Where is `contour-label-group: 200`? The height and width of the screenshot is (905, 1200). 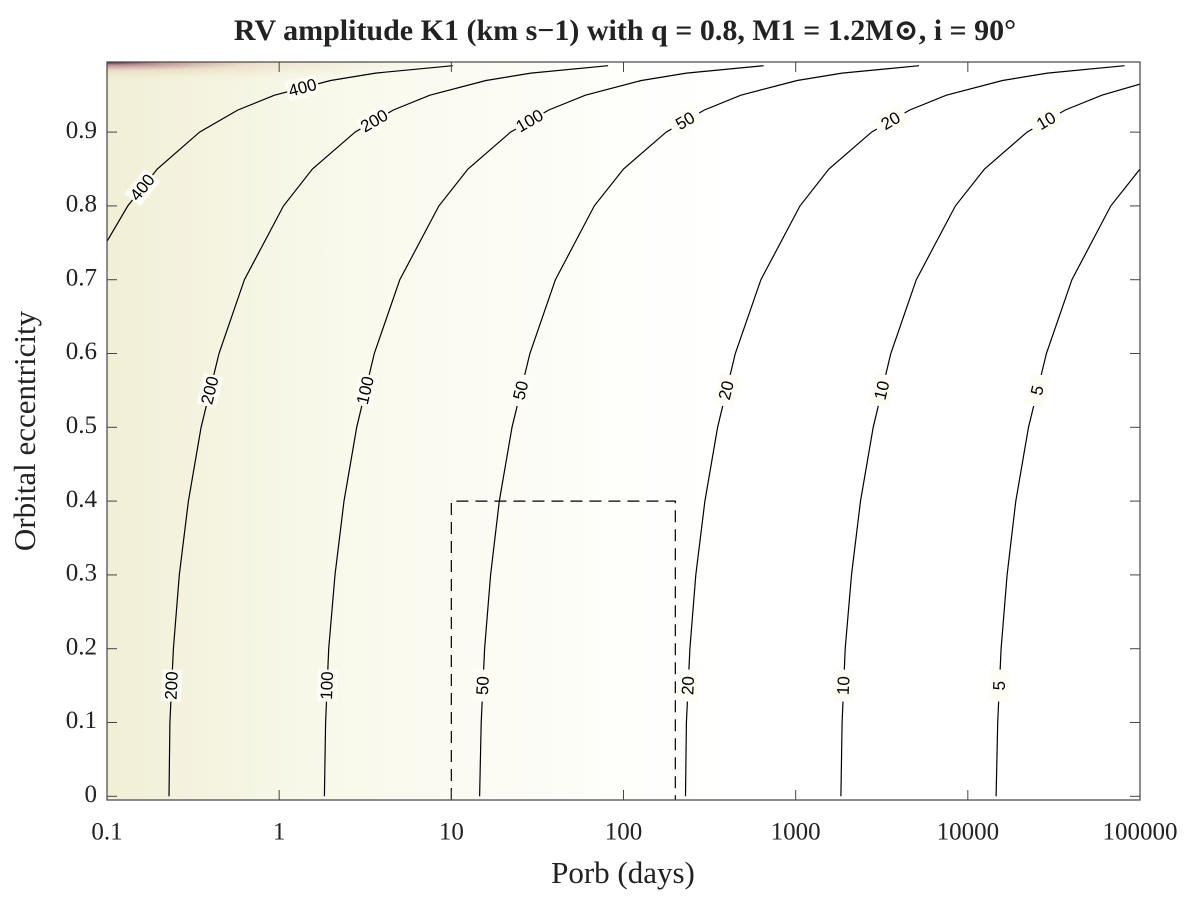 contour-label-group: 200 is located at coordinates (171, 686).